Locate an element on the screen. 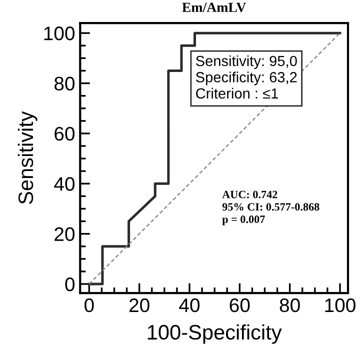 The width and height of the screenshot is (361, 360). x-tick-label: 20 is located at coordinates (140, 305).